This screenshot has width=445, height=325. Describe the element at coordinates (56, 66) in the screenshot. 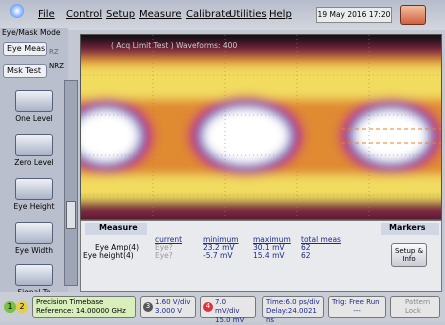

I see `coding: NRZ` at that location.